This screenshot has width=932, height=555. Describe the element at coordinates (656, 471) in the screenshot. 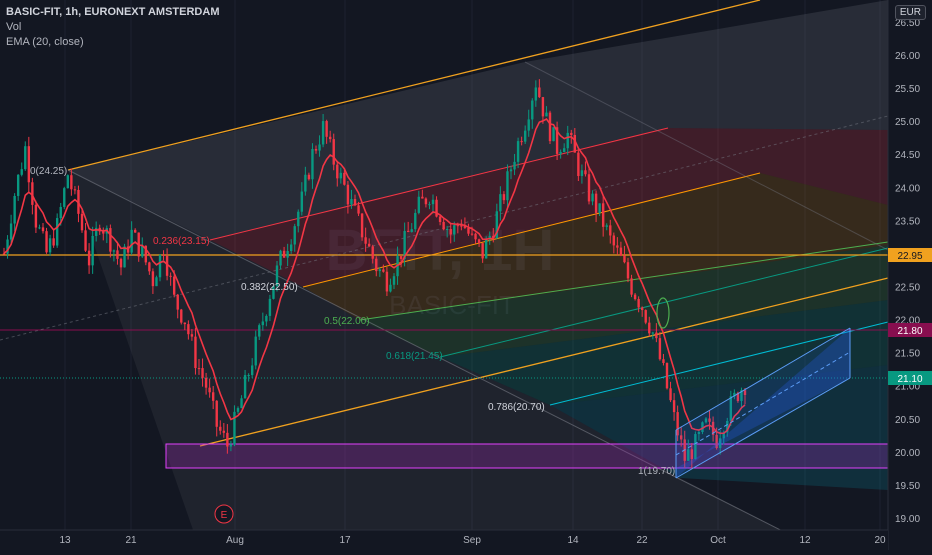

I see `fib-label-1: 1(19.70)` at that location.